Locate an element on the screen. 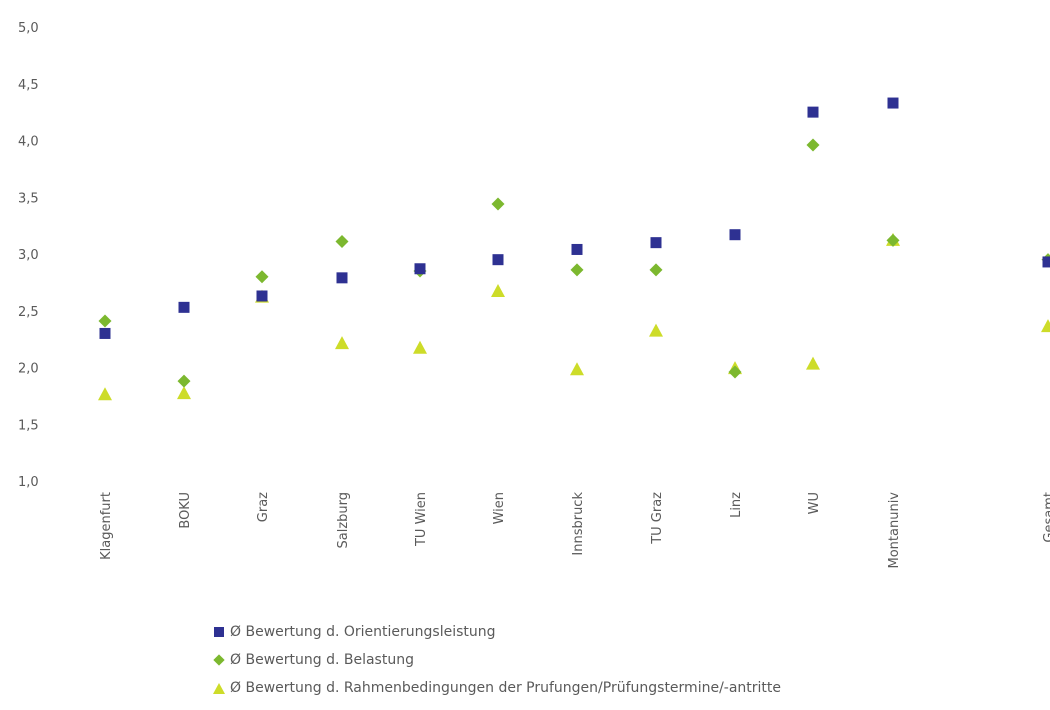 Image resolution: width=1050 pixels, height=710 pixels. legend-label: Ø Bewertung d. Orientierungsleistung is located at coordinates (363, 632).